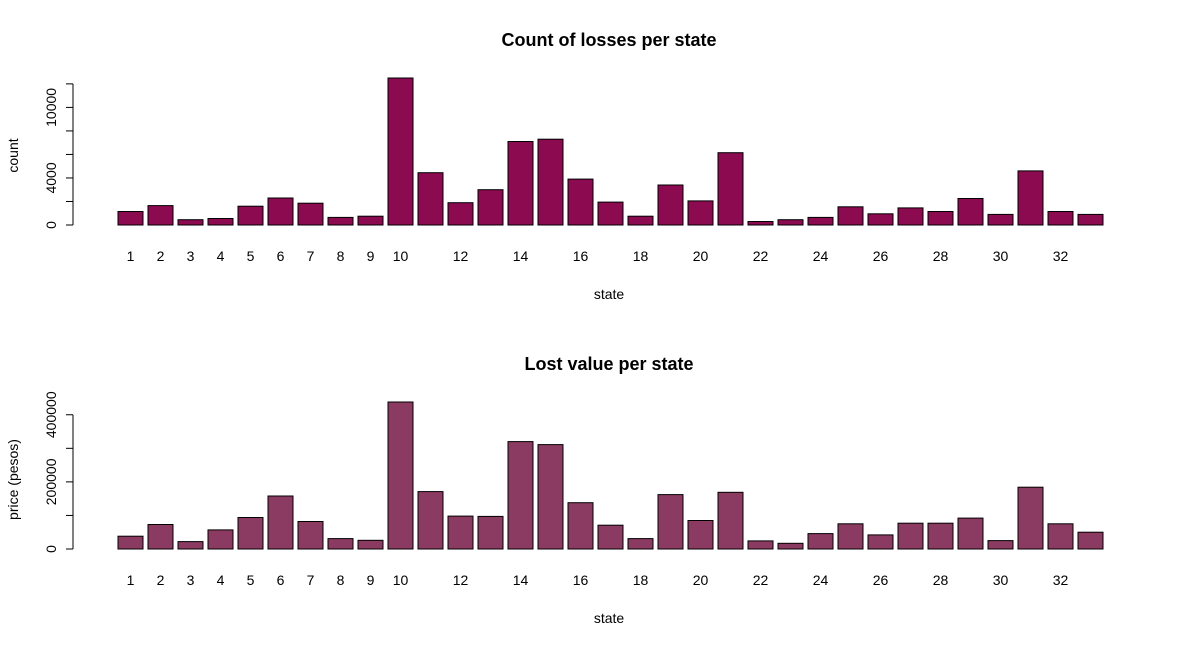 The height and width of the screenshot is (648, 1181). What do you see at coordinates (13, 479) in the screenshot?
I see `chart2-y-axis-label: price (pesos)` at bounding box center [13, 479].